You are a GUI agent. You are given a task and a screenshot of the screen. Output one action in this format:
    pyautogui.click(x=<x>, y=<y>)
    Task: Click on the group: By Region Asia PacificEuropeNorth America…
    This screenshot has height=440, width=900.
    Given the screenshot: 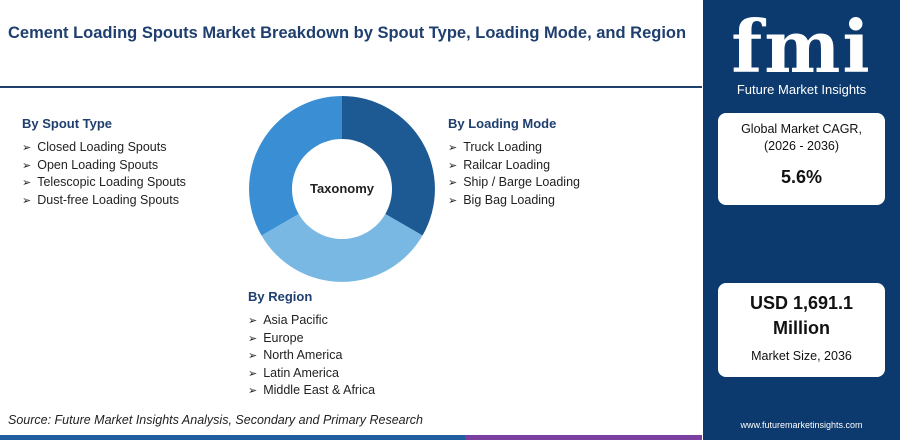 What is the action you would take?
    pyautogui.click(x=311, y=344)
    